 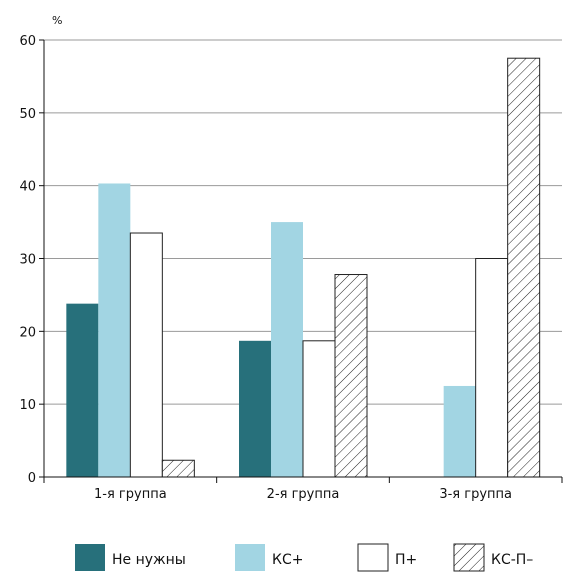 I want to click on y-tick-label: 20, so click(x=27, y=332).